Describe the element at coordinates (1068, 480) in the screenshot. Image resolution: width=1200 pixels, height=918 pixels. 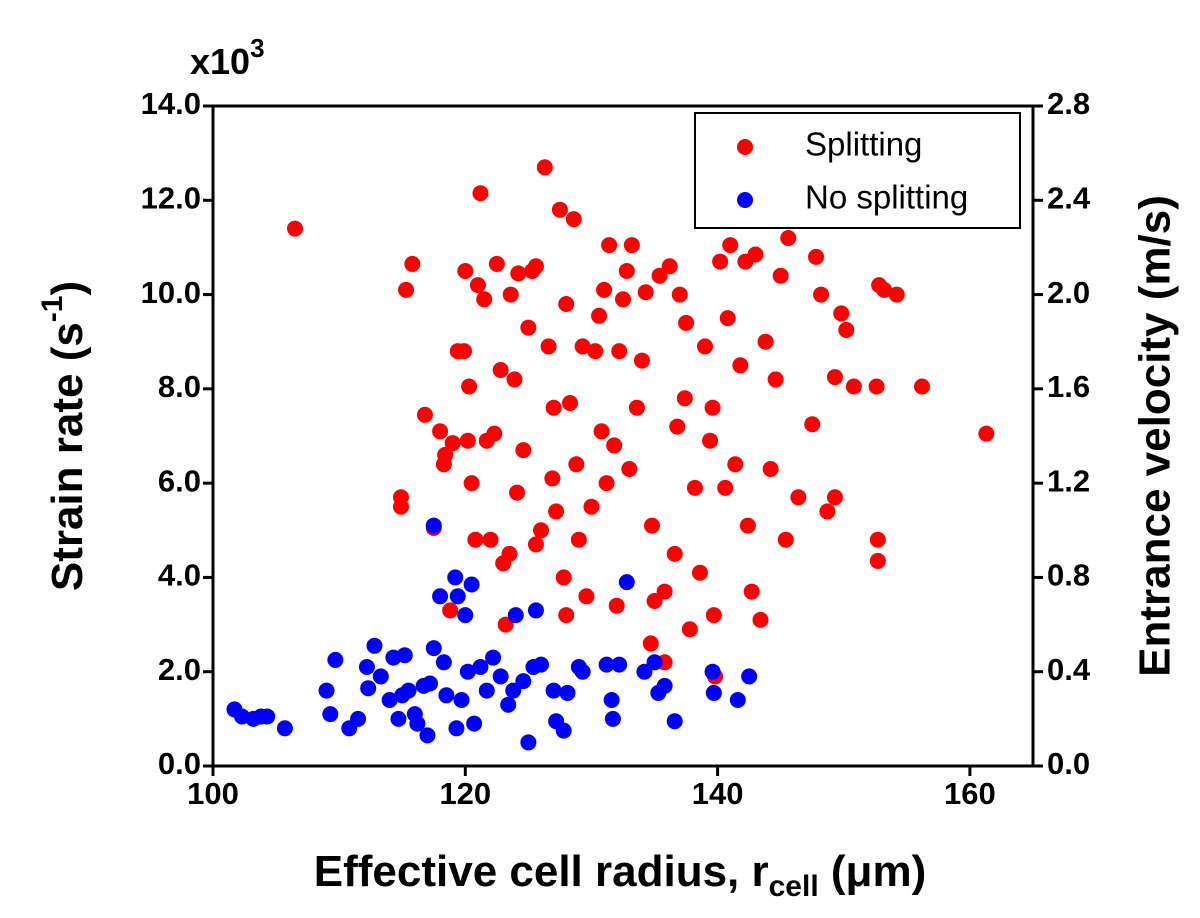
I see `y2-tick-label: 1.2` at that location.